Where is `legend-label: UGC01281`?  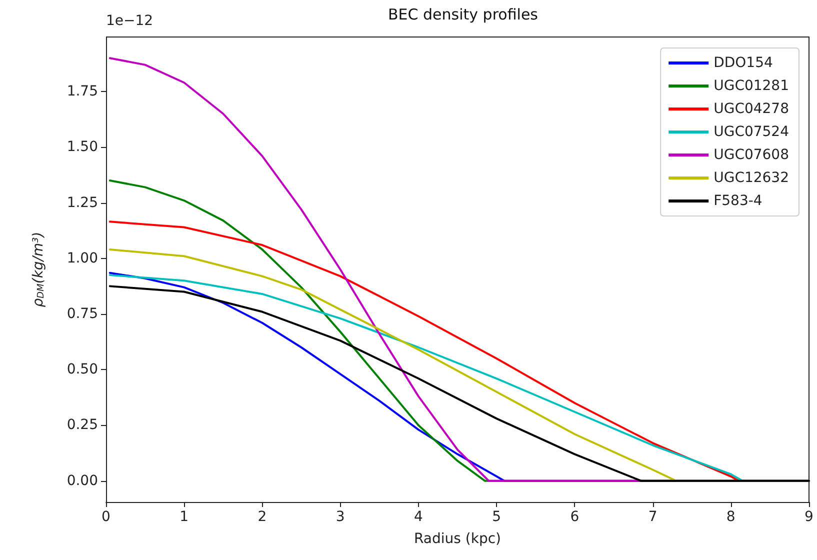
legend-label: UGC01281 is located at coordinates (752, 86).